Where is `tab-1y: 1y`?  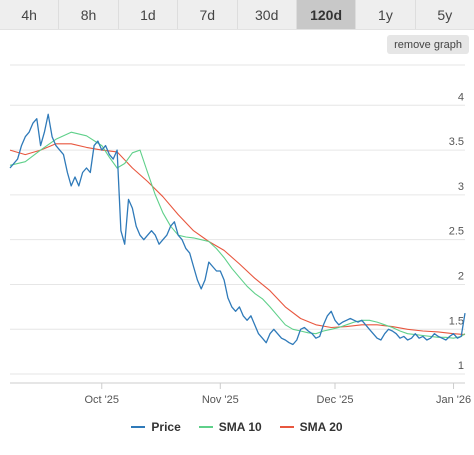
tab-1y: 1y is located at coordinates (386, 14).